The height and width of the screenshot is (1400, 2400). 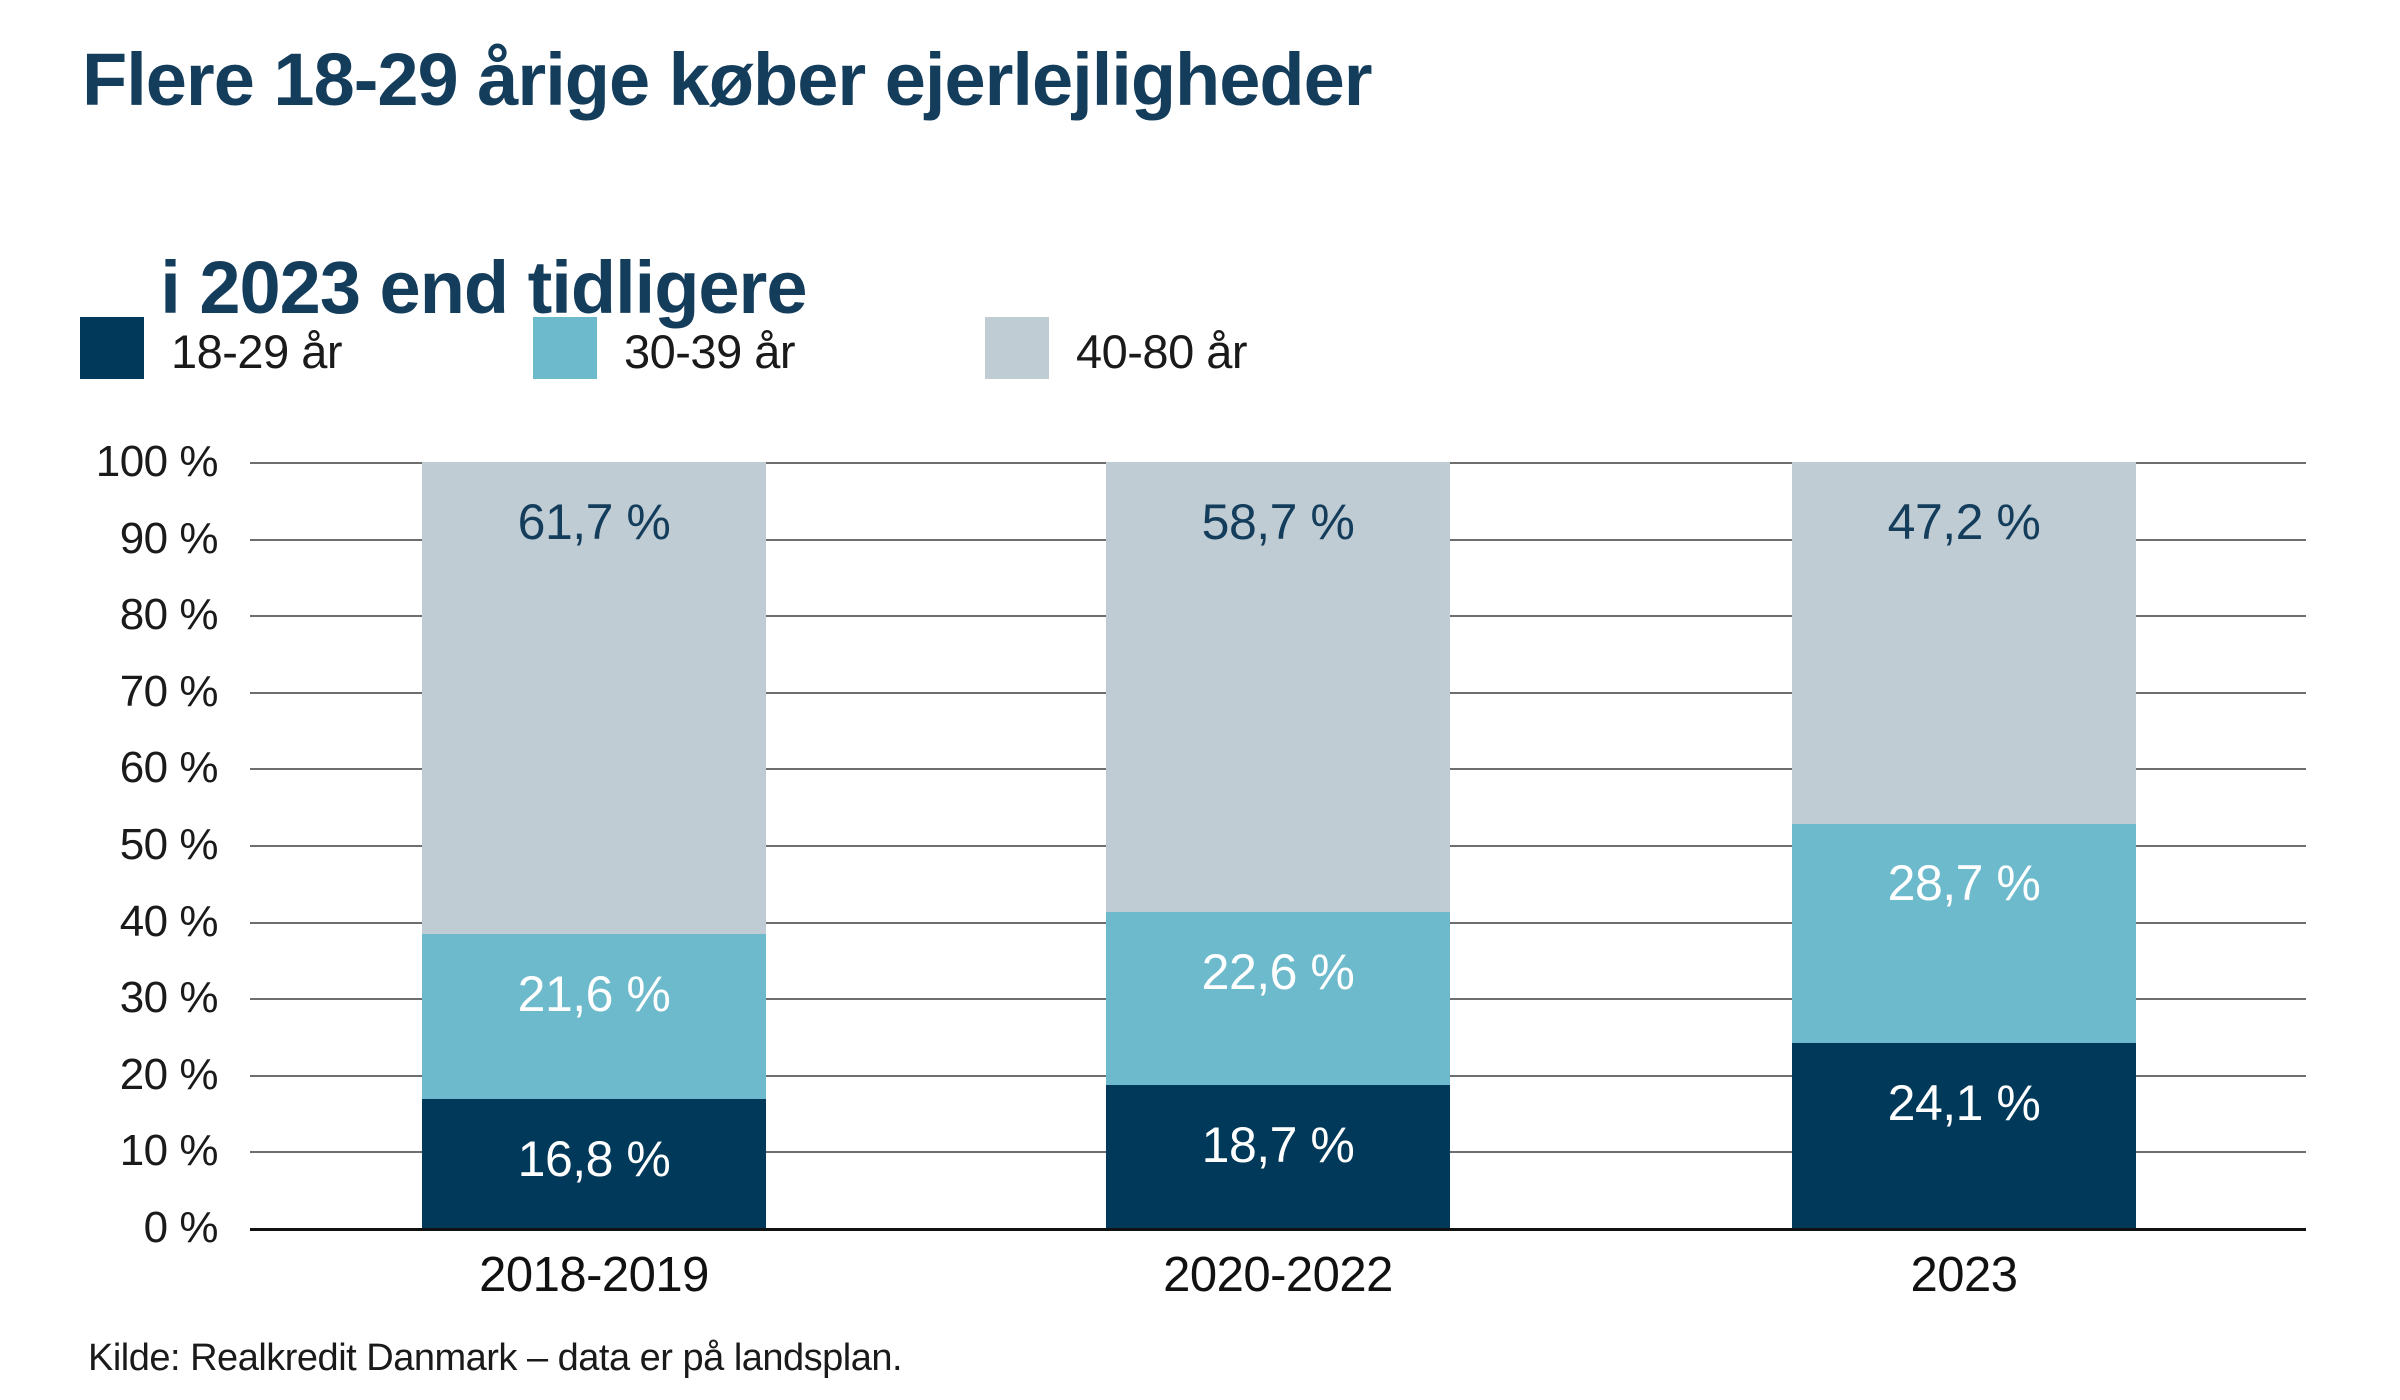 I want to click on bar-2023: 24,1 % 28,7 % 47,2 %, so click(x=1964, y=845).